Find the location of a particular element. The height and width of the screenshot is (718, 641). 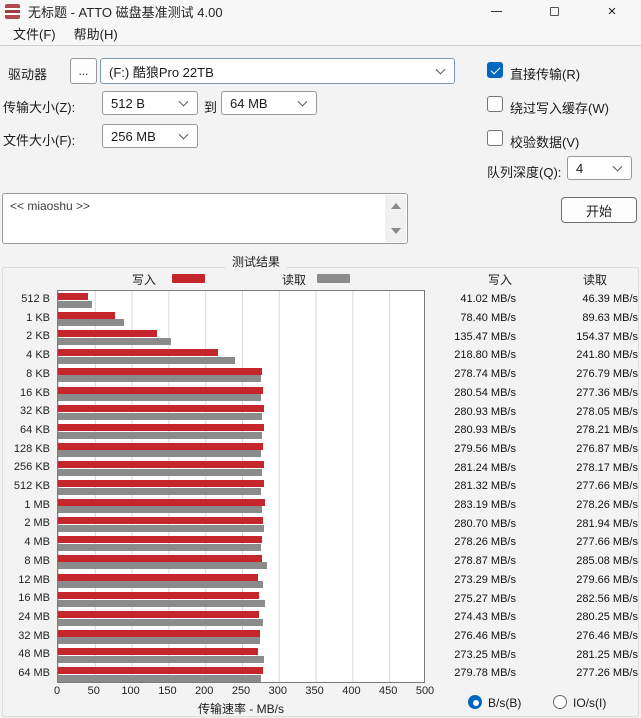

description-scrollbar is located at coordinates (395, 218).